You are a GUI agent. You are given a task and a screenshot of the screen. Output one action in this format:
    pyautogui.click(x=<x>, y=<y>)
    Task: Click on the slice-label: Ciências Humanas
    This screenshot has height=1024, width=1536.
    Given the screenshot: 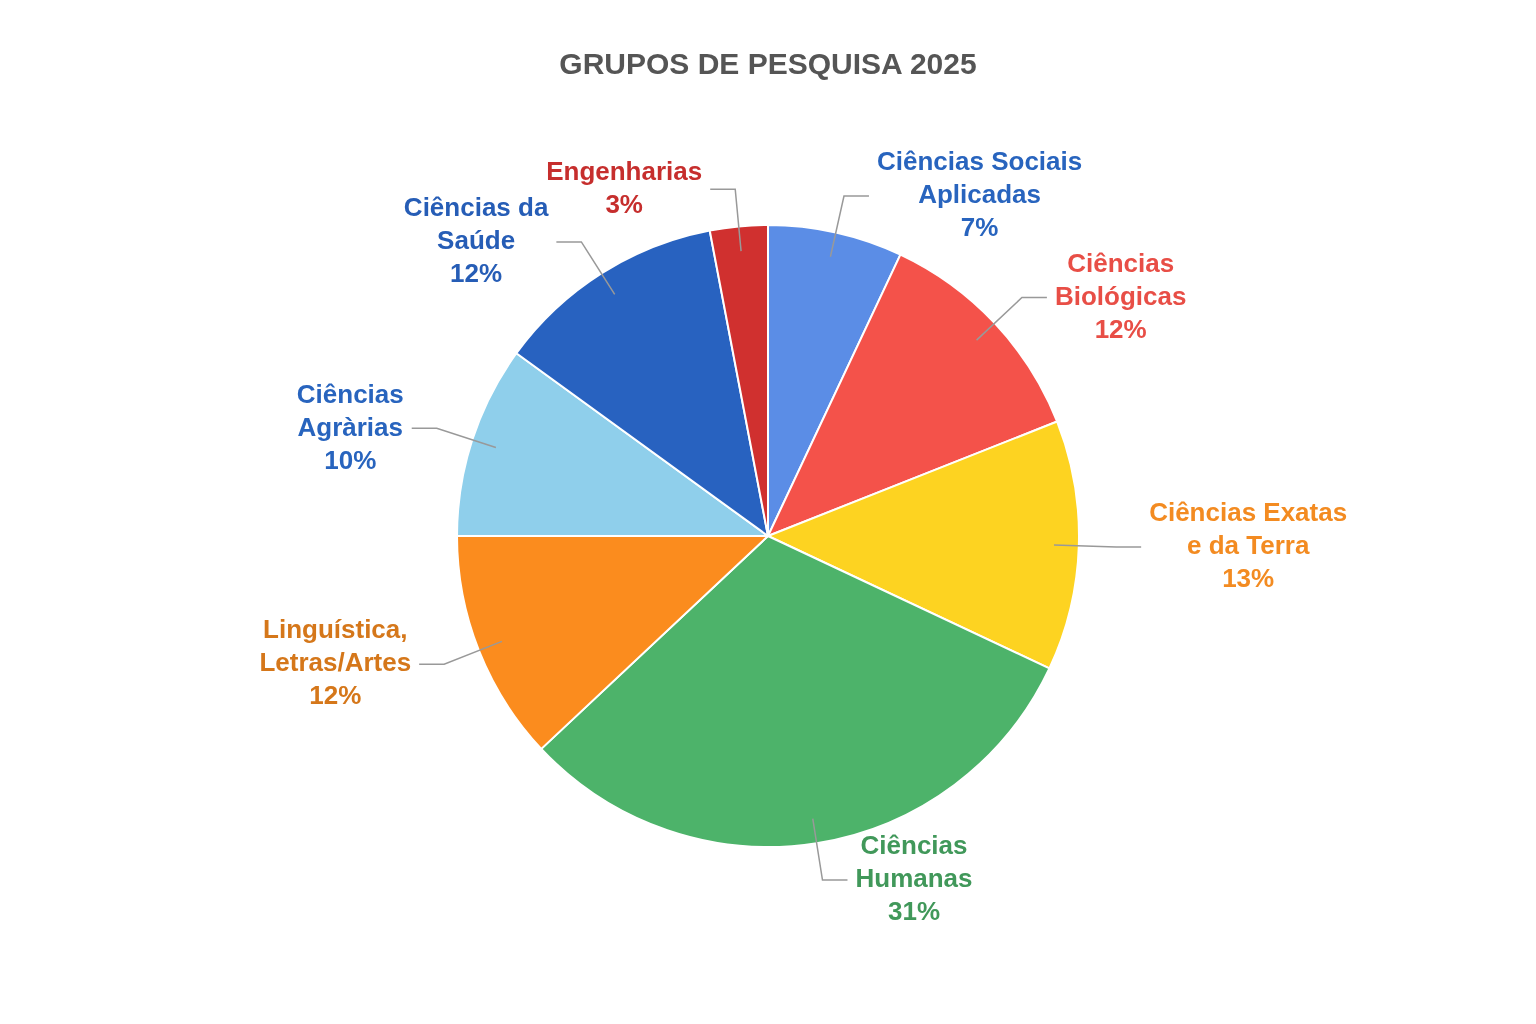 What is the action you would take?
    pyautogui.click(x=914, y=862)
    